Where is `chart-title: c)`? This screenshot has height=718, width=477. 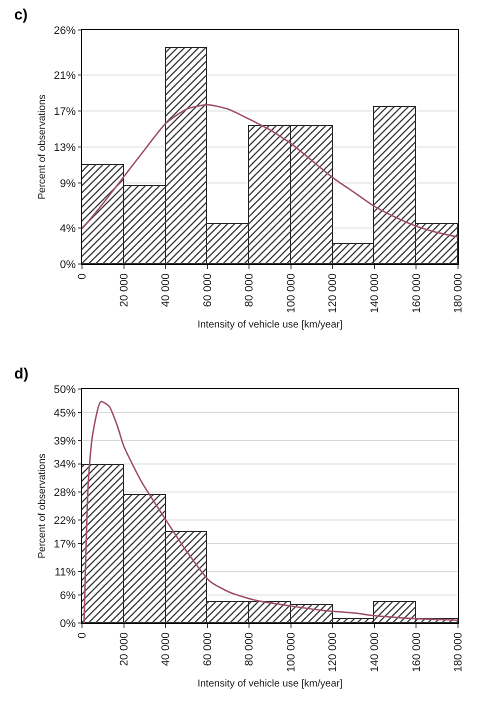
chart-title: c) is located at coordinates (21, 15).